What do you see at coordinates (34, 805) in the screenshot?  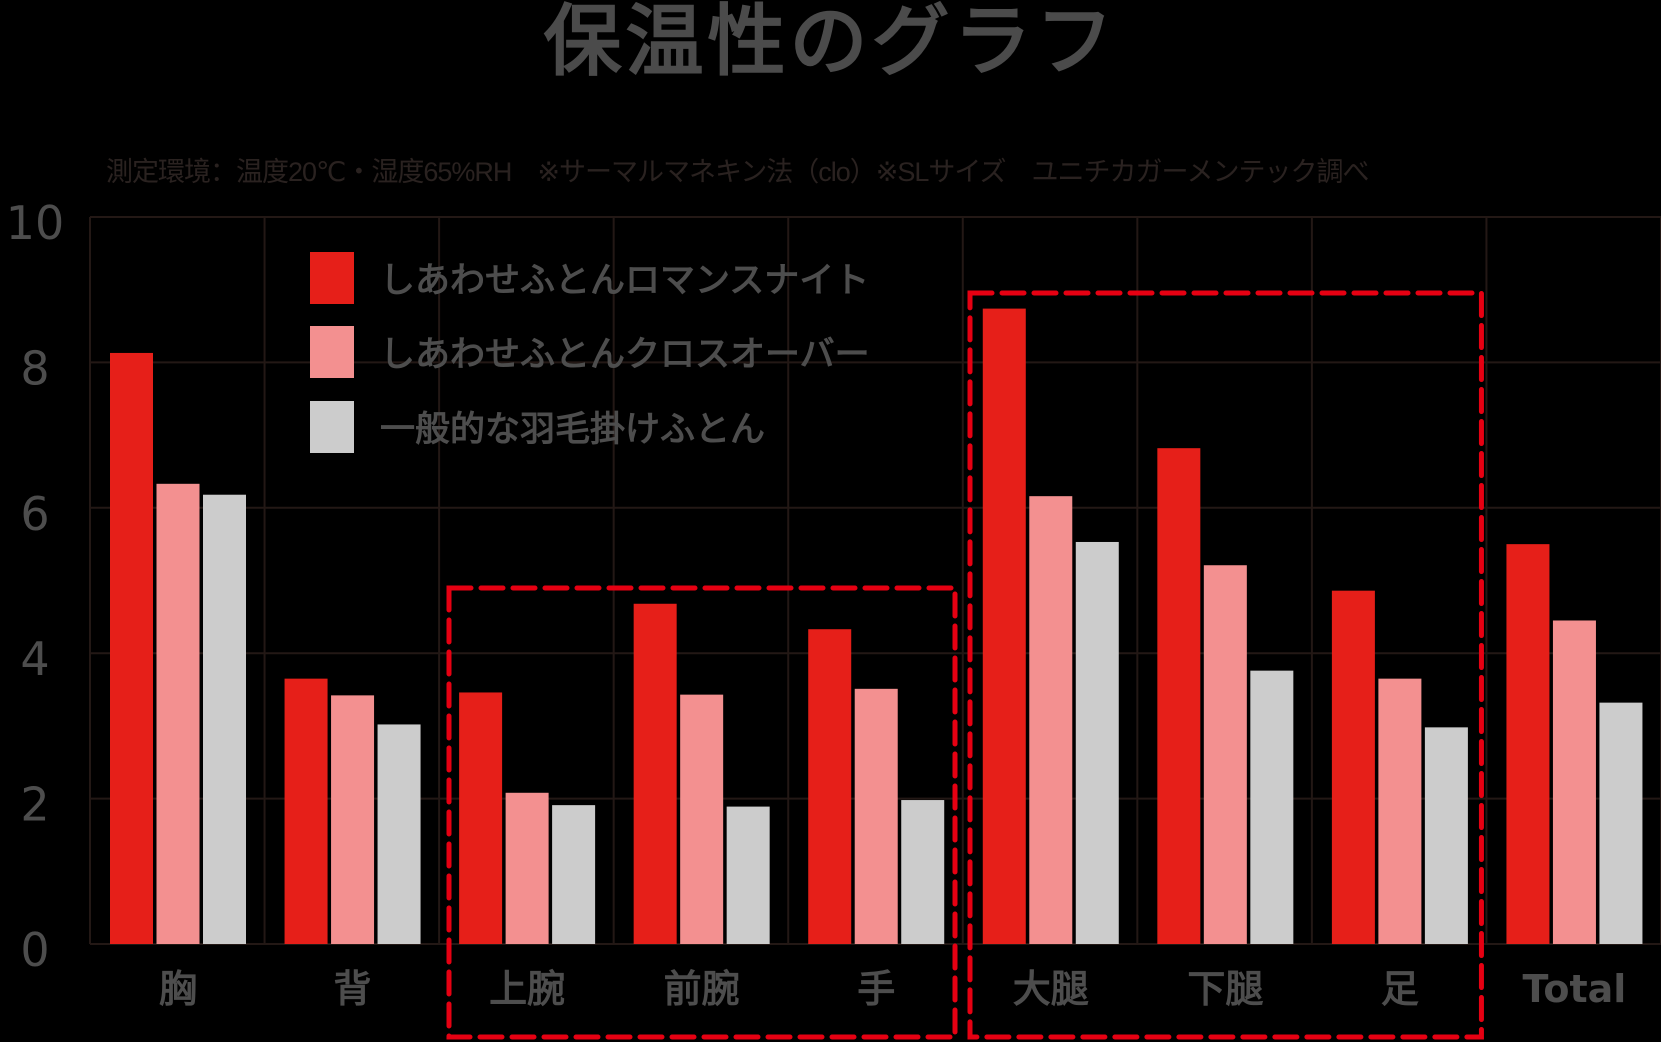 I see `y-tick-label: 2` at bounding box center [34, 805].